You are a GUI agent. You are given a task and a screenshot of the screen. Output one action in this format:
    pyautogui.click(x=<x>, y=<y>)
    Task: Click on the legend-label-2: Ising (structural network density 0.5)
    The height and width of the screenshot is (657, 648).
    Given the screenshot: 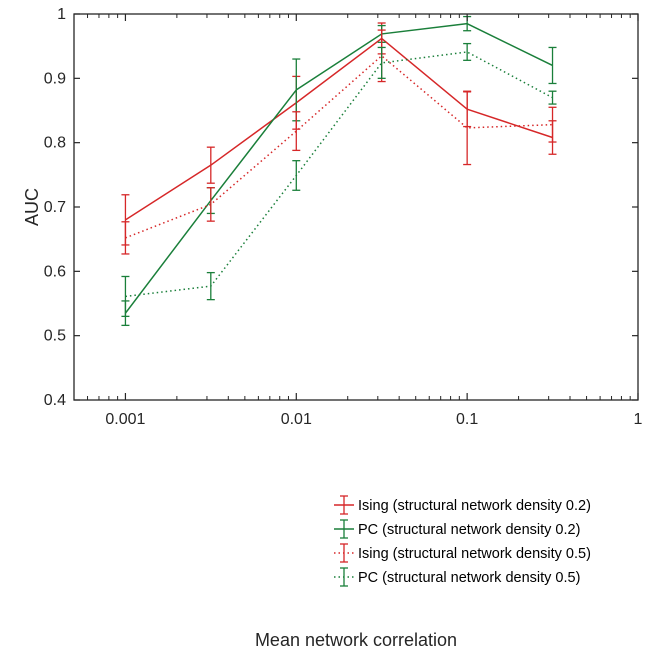 What is the action you would take?
    pyautogui.click(x=474, y=554)
    